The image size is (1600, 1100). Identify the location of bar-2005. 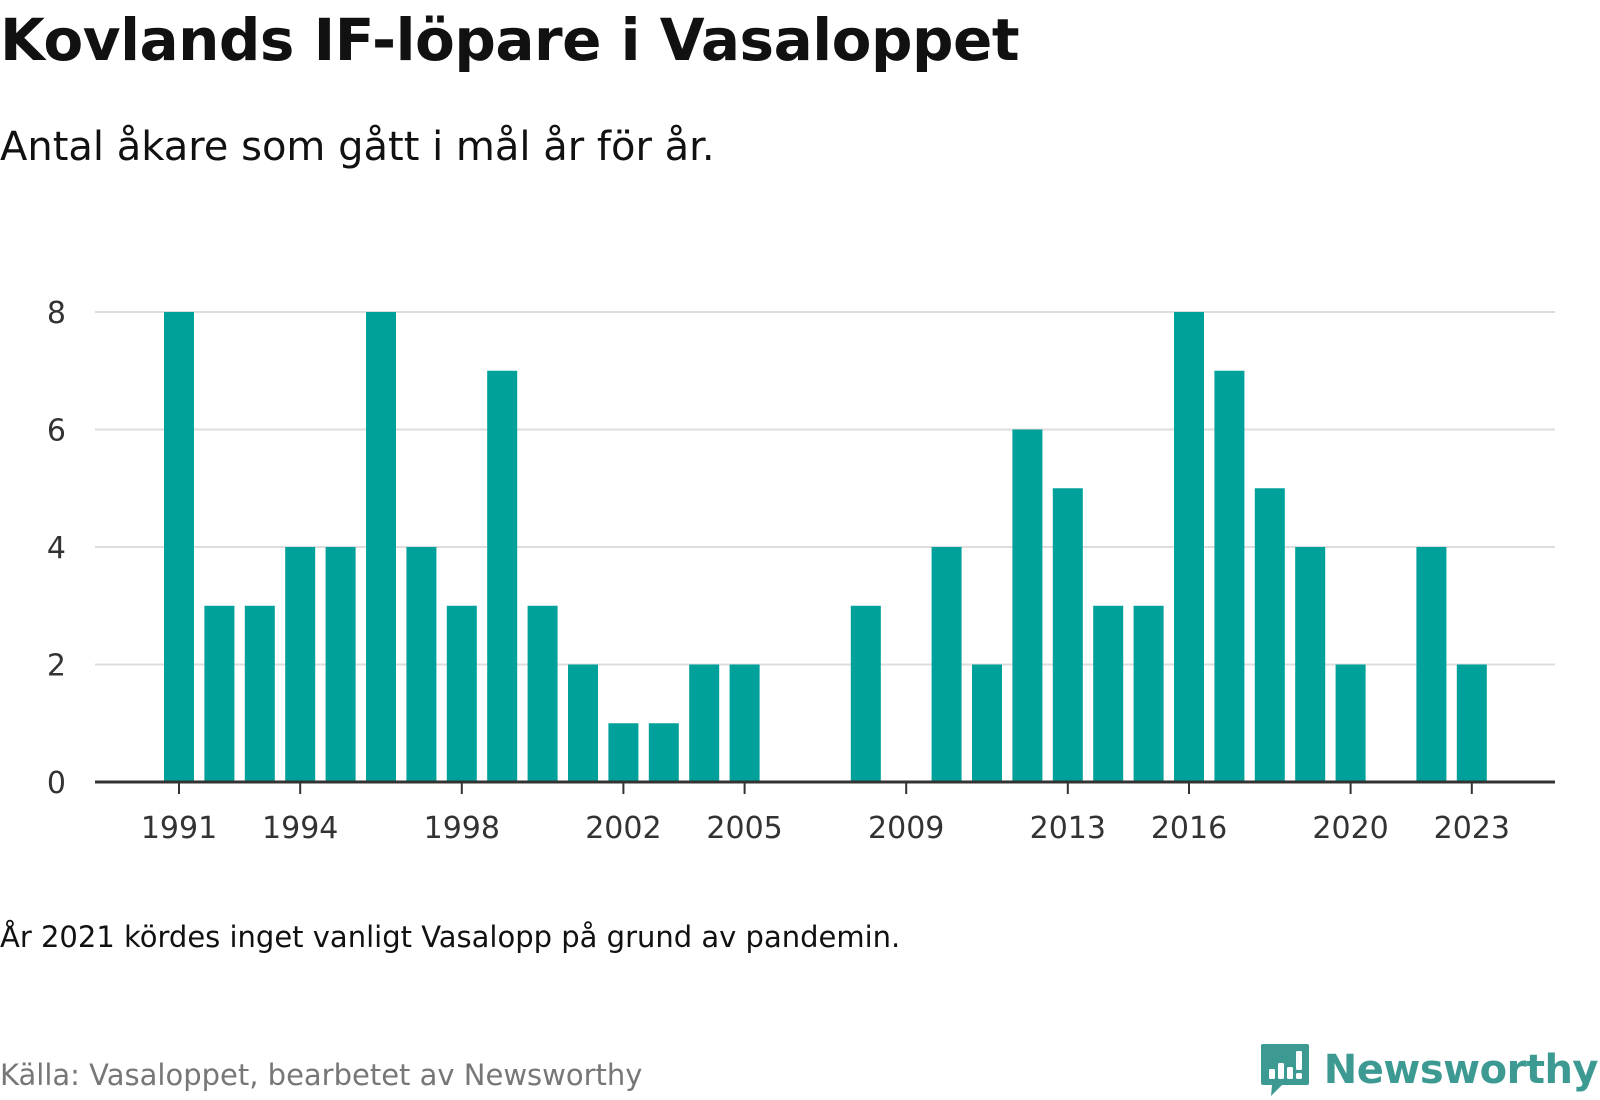
(744, 723).